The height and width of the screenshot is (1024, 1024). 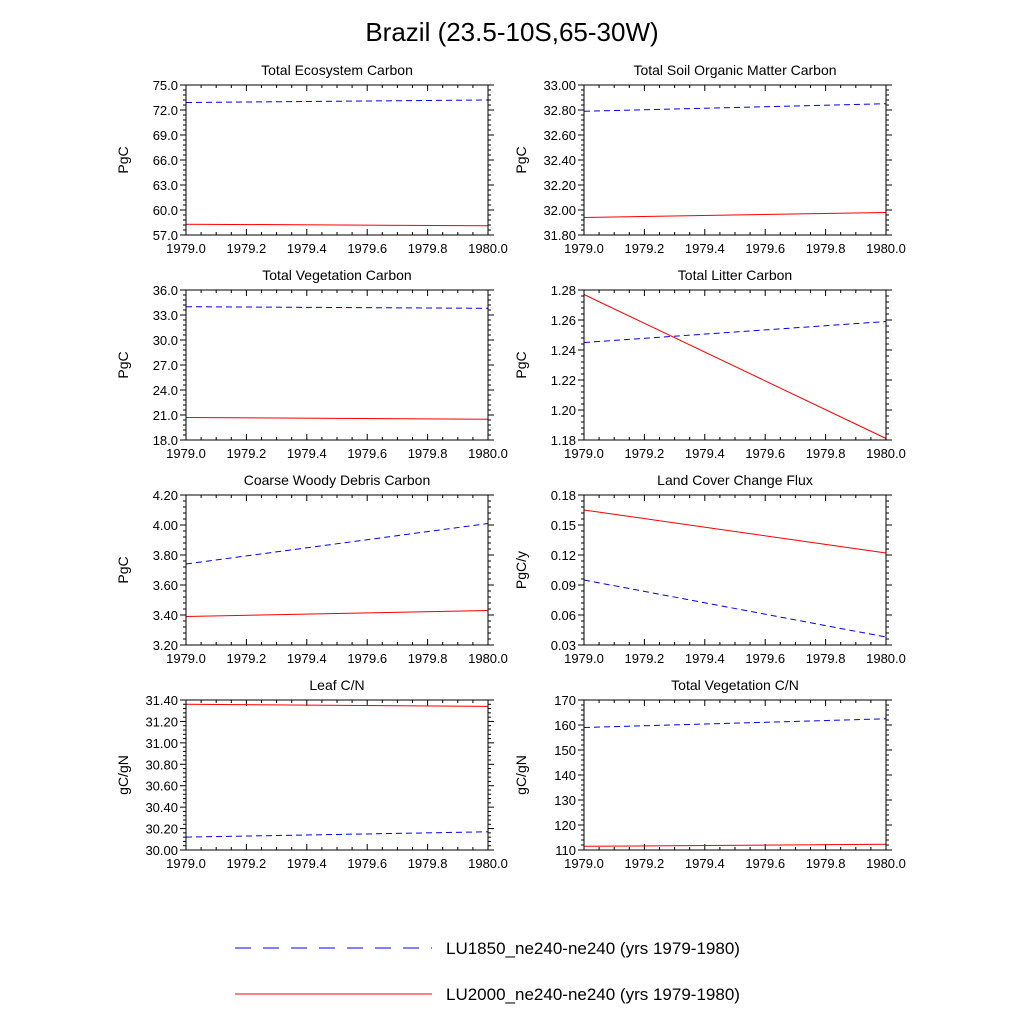 What do you see at coordinates (563, 290) in the screenshot?
I see `y-tick-label: 1.28` at bounding box center [563, 290].